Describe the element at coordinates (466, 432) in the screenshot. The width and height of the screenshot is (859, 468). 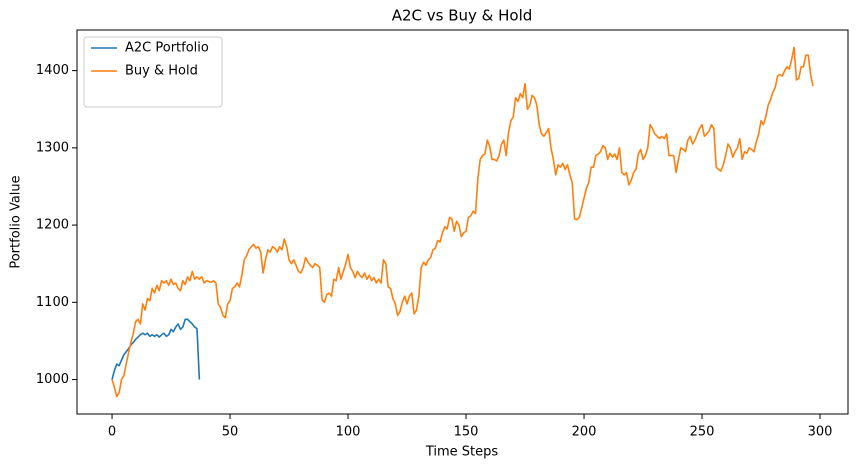
I see `x-tick-label: 150` at that location.